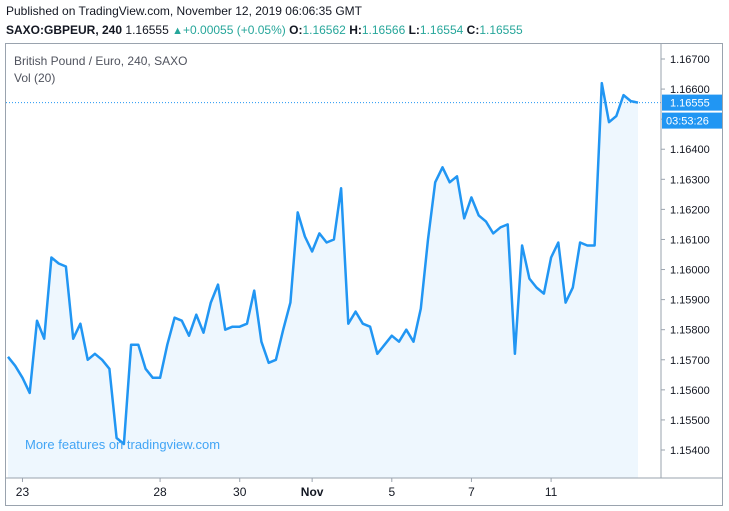 The height and width of the screenshot is (511, 729). I want to click on watermark-link: More features on tradingview.com, so click(123, 444).